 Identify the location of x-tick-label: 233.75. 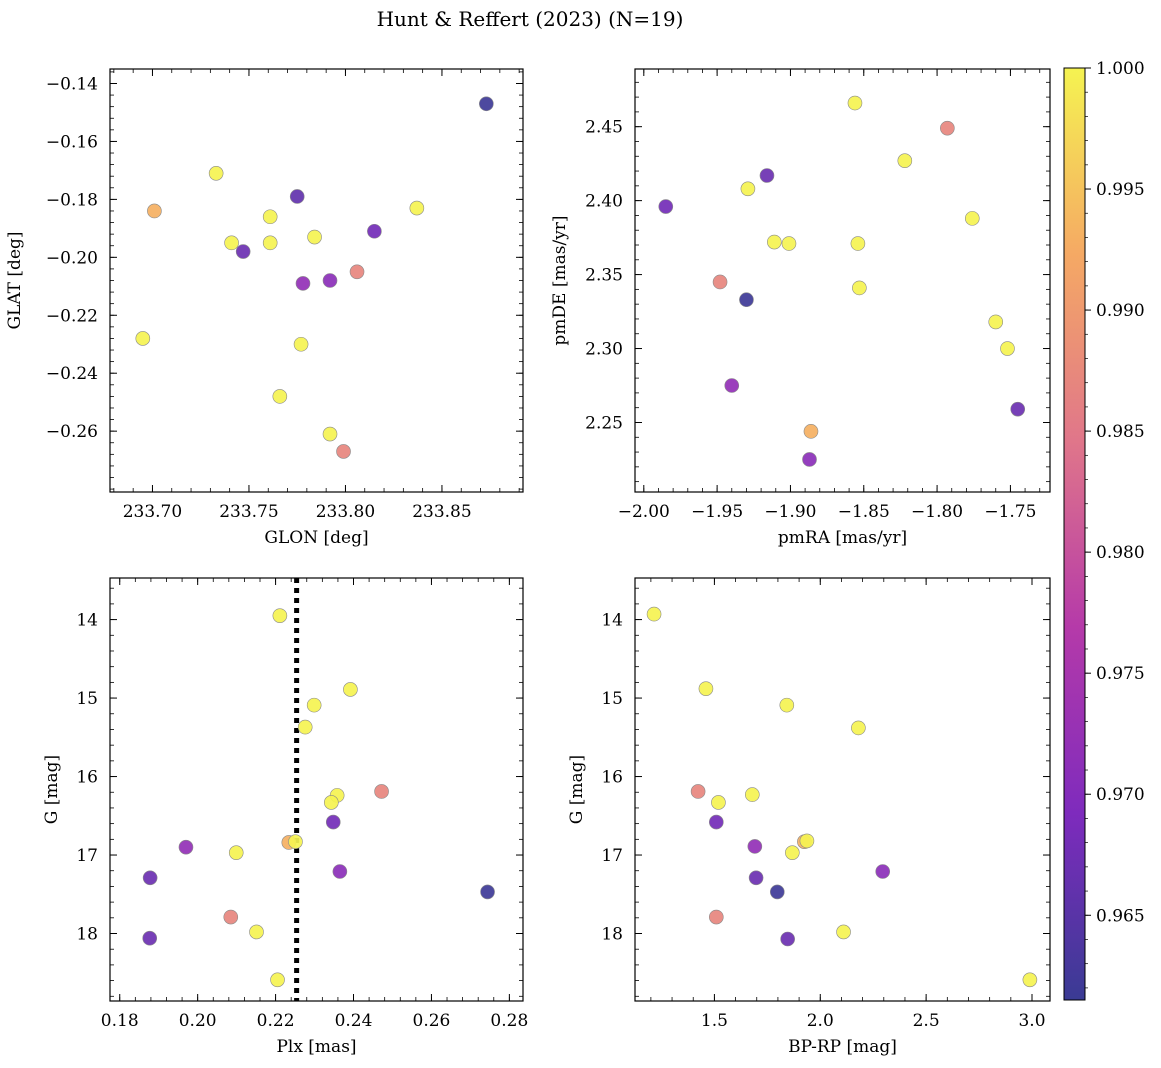
(248, 512).